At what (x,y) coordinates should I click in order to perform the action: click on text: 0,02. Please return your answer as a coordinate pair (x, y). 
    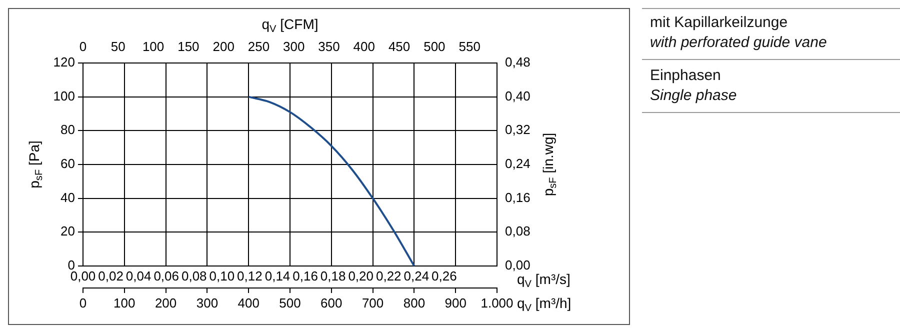
    Looking at the image, I should click on (111, 276).